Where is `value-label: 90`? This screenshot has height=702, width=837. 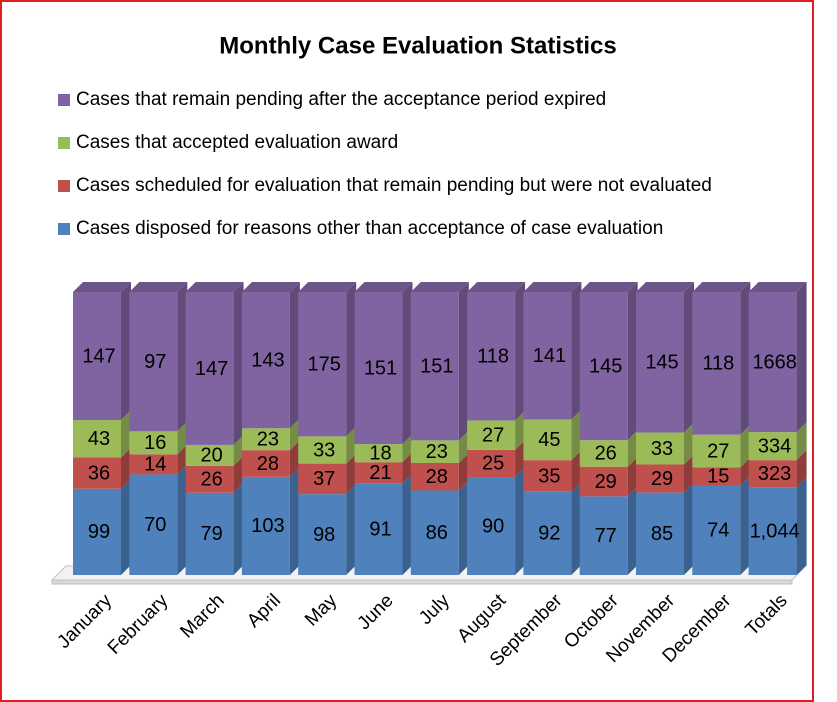
value-label: 90 is located at coordinates (493, 526).